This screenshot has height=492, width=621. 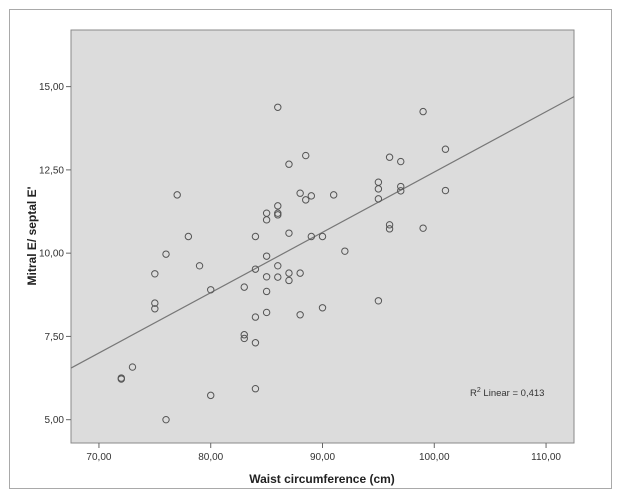 I want to click on r2-superscript: 2, so click(x=479, y=390).